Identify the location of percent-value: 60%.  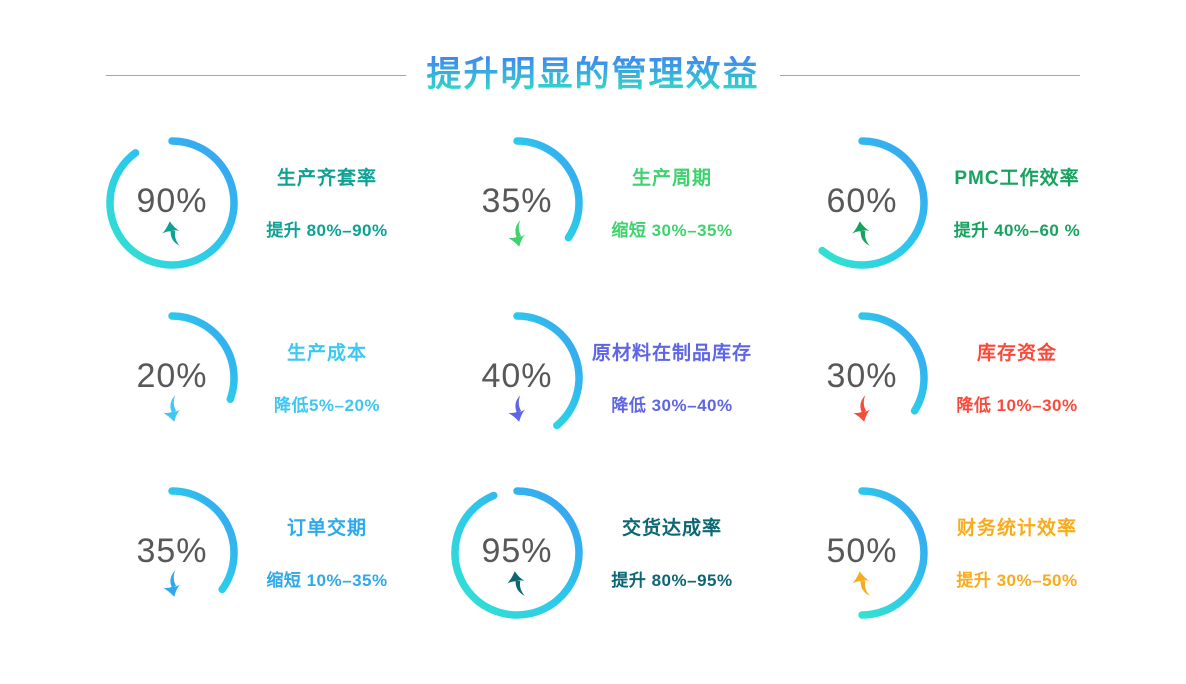
(862, 200).